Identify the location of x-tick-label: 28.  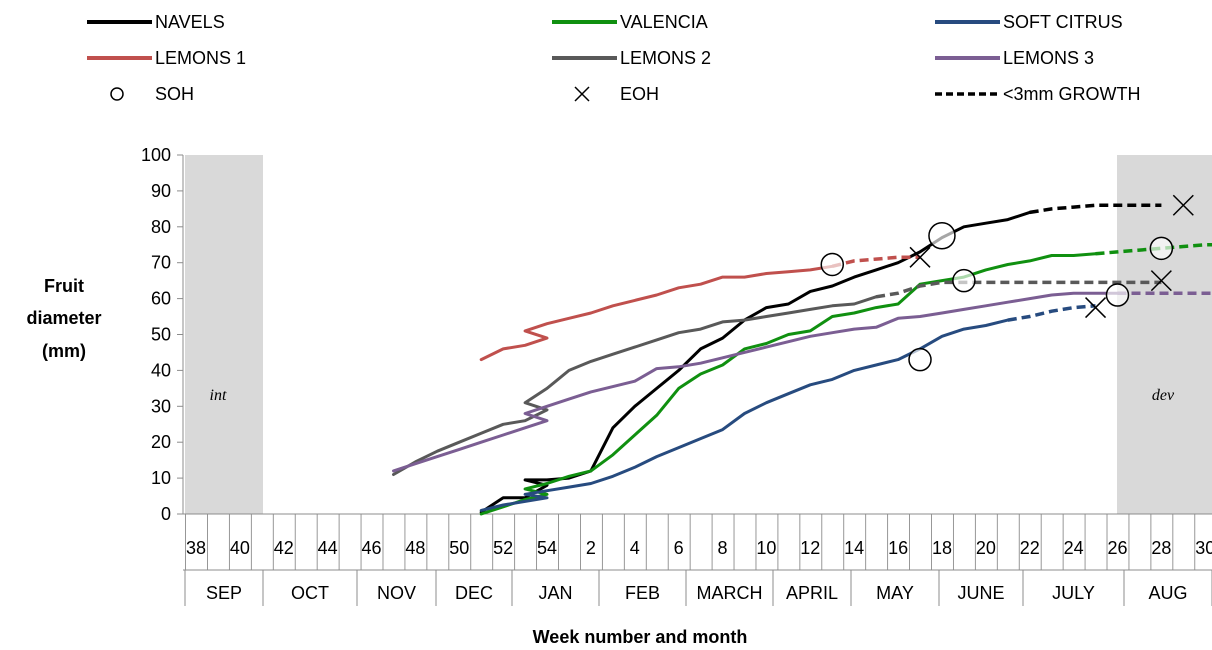
(1161, 548).